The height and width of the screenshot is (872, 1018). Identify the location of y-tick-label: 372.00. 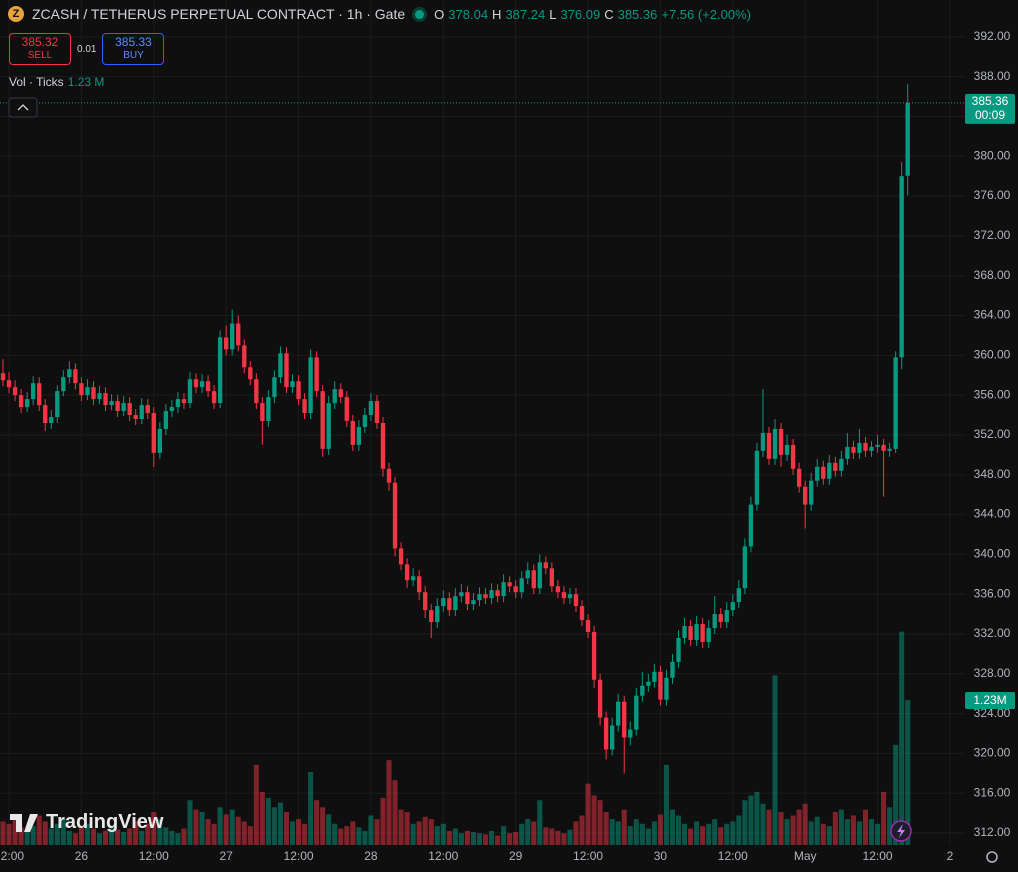
(992, 235).